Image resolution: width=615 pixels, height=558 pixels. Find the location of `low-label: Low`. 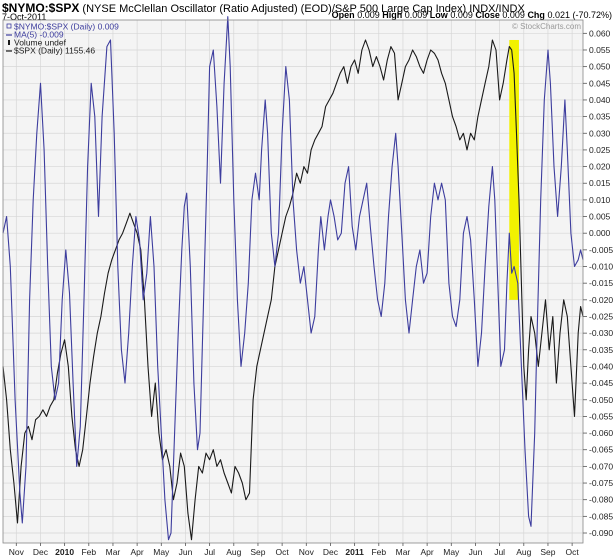

low-label: Low is located at coordinates (438, 15).